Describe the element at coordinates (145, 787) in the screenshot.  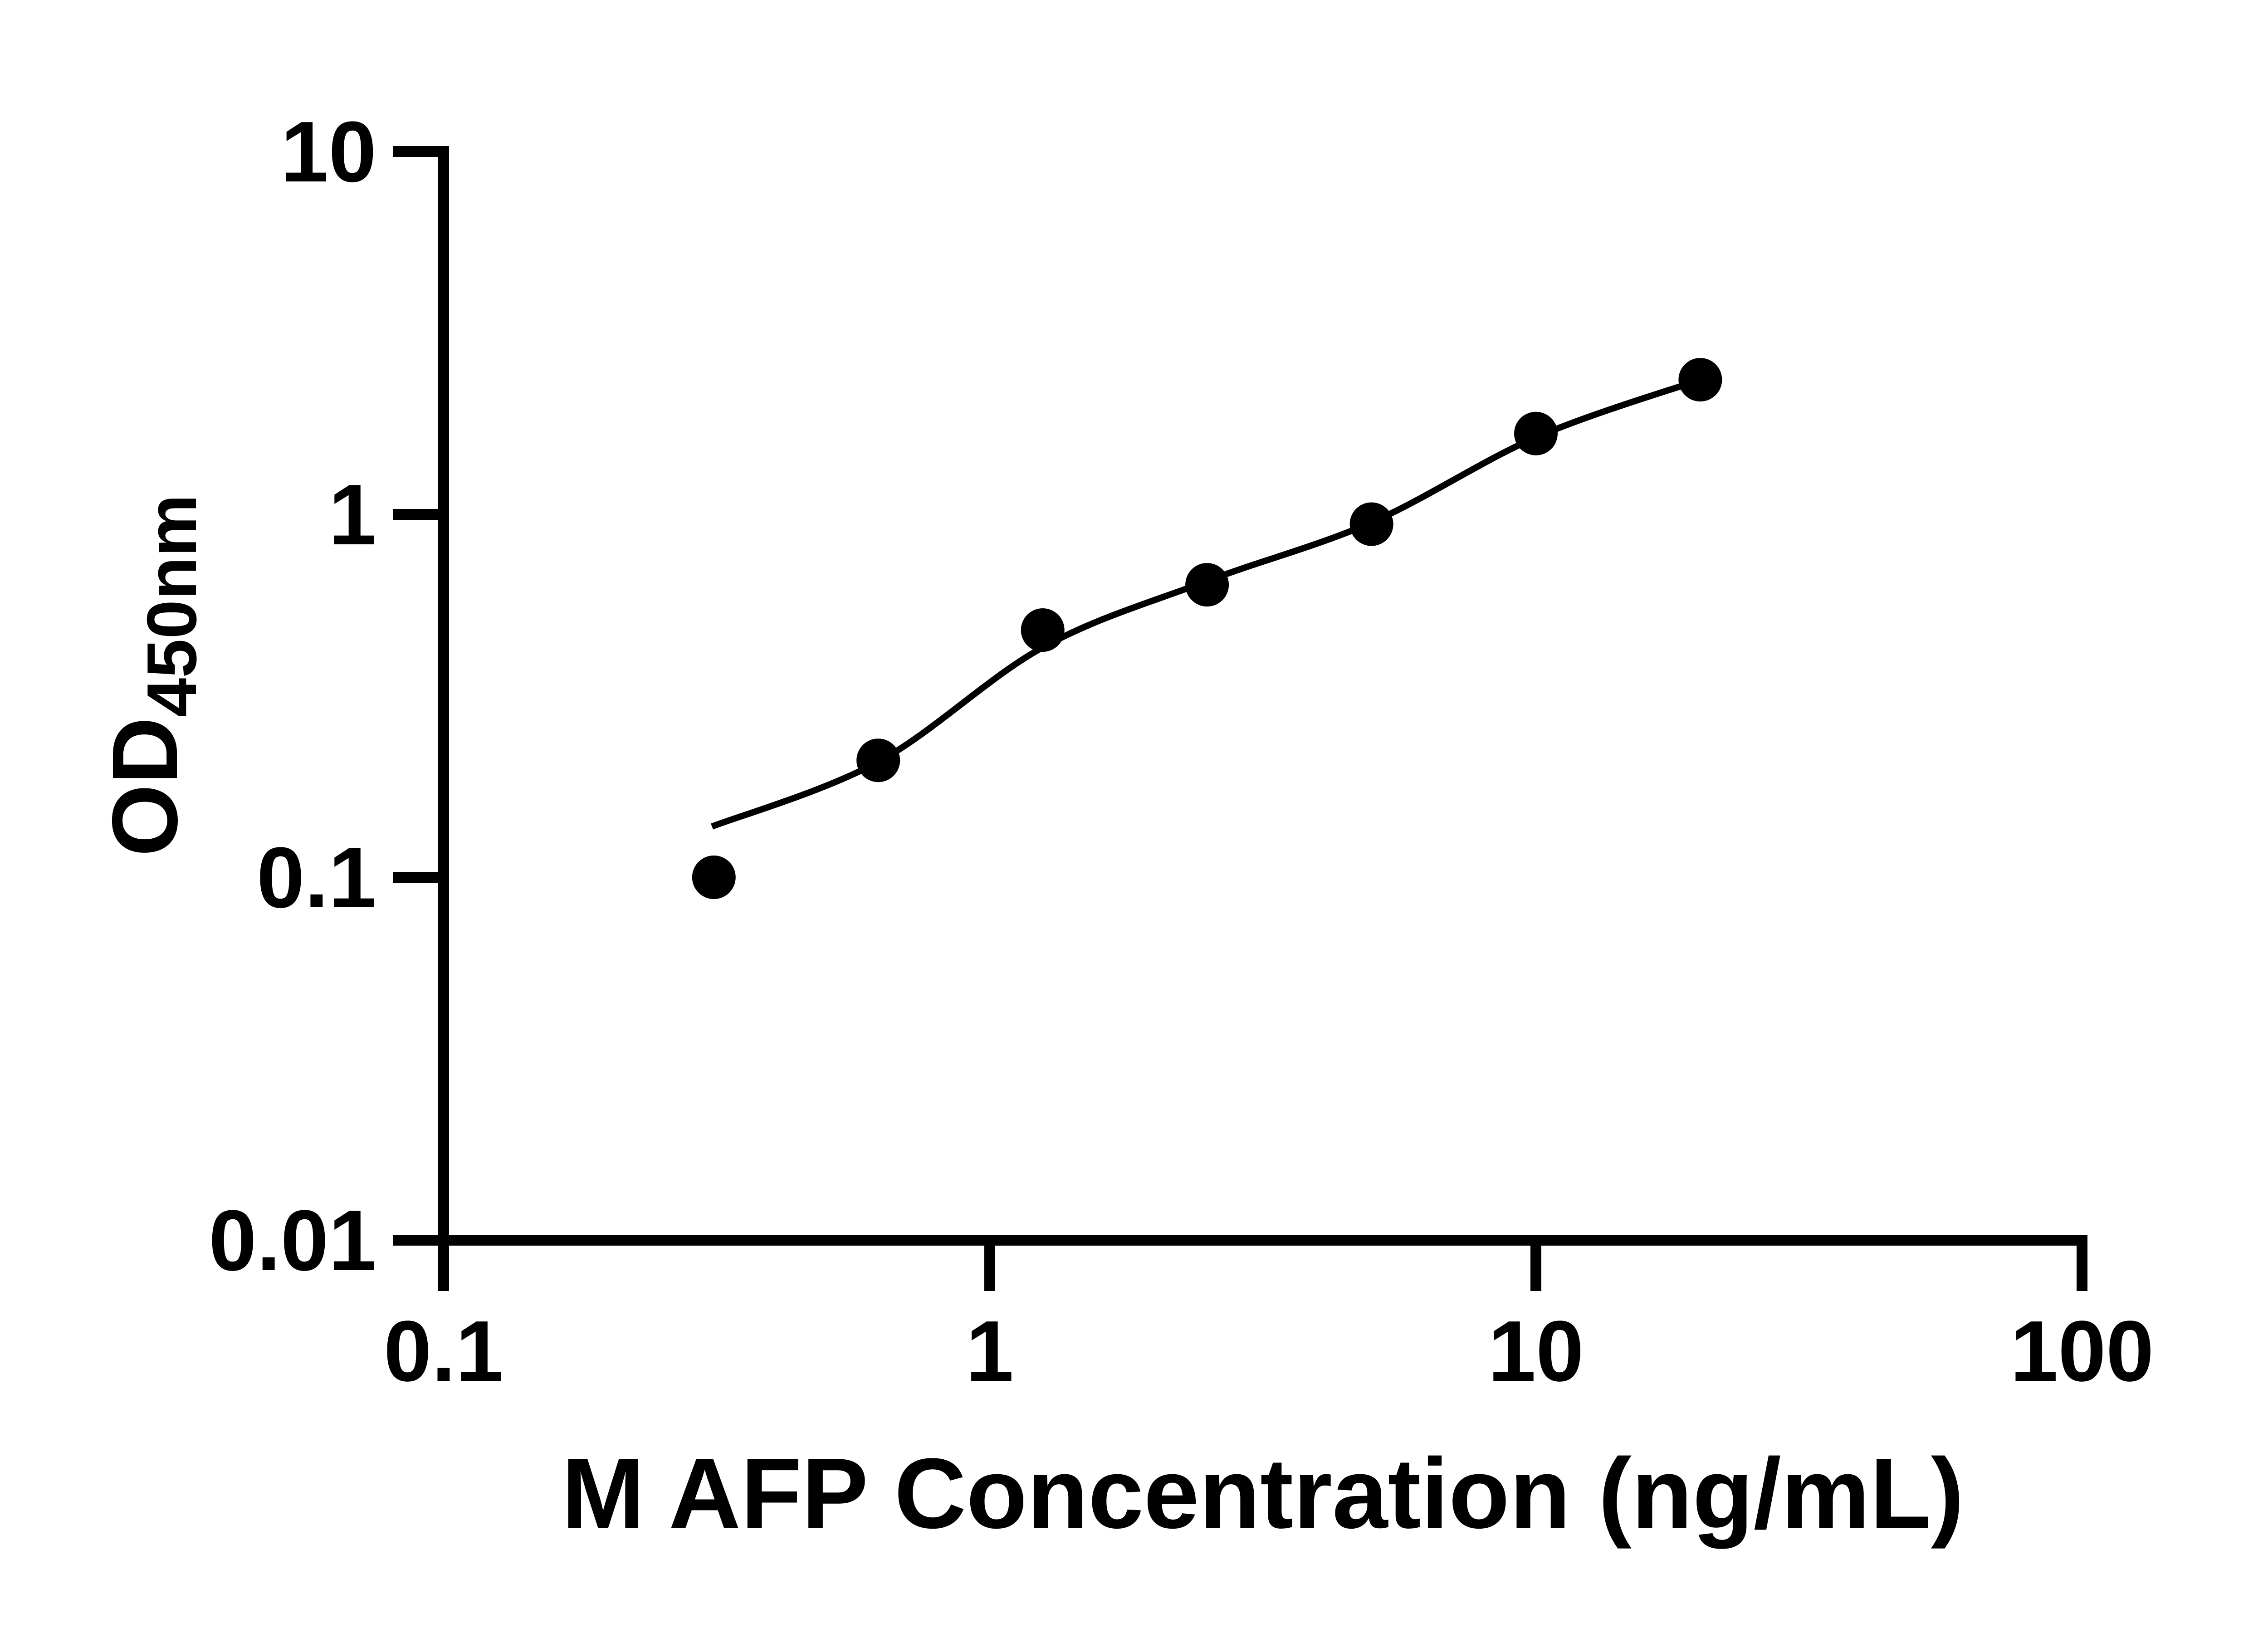
I see `y-axis-title-main: OD` at that location.